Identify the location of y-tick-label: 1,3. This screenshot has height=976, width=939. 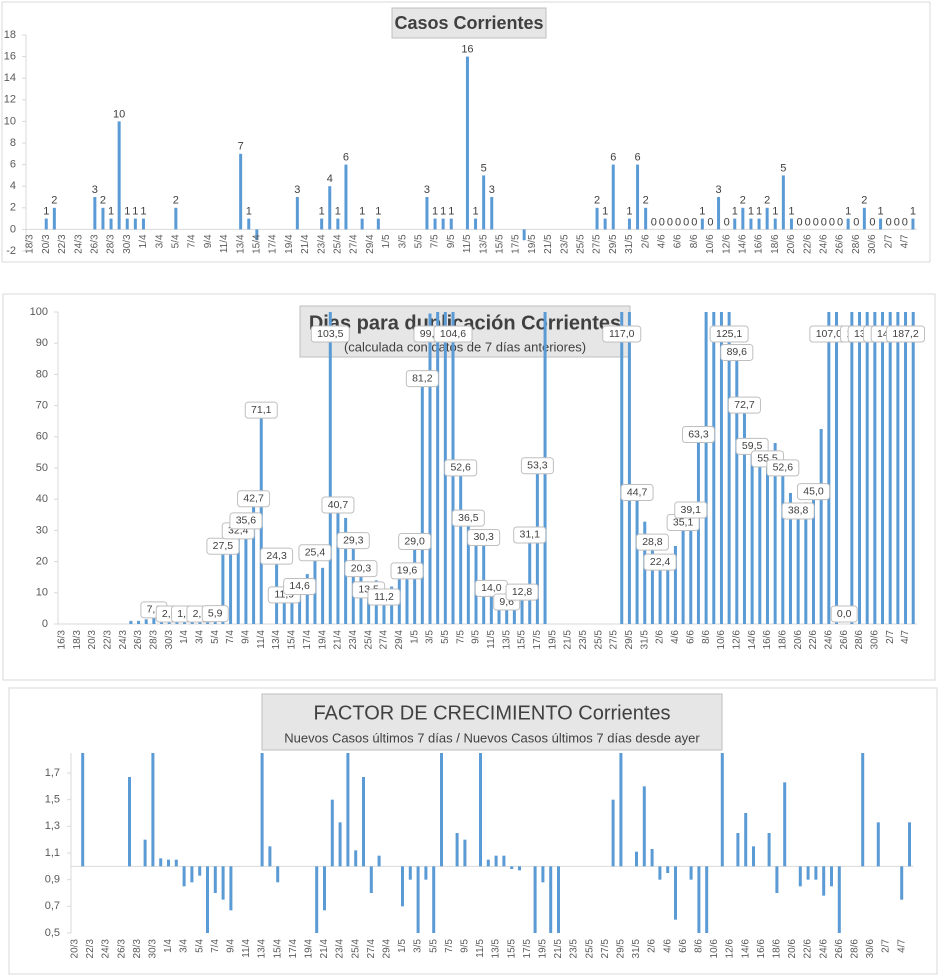
(52, 826).